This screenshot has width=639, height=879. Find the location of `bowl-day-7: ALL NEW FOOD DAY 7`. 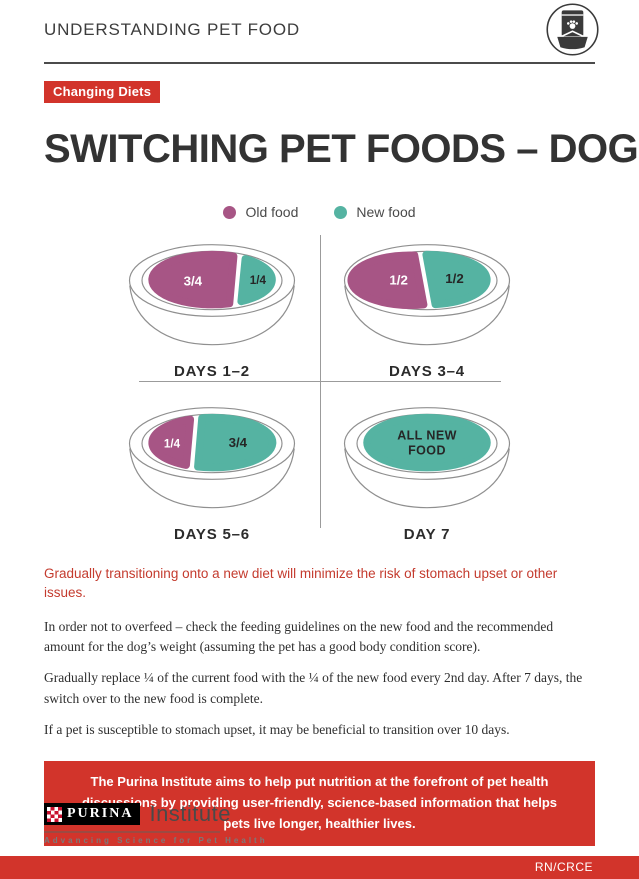

bowl-day-7: ALL NEW FOOD DAY 7 is located at coordinates (427, 469).